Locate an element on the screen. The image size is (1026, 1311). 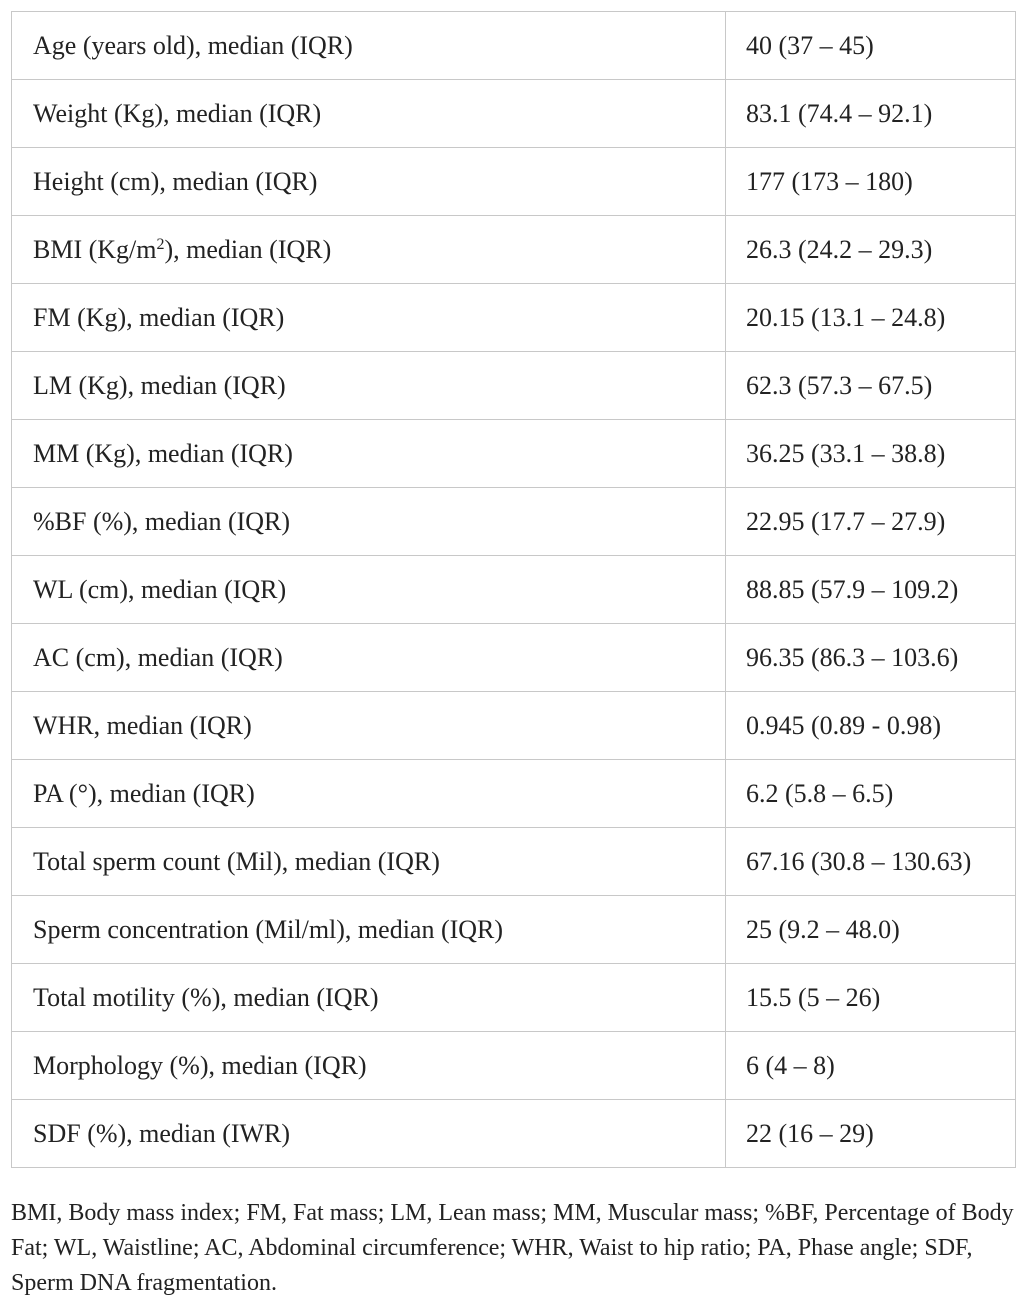
table-row: SDF (%), median (IWR) 22 (16 – 29) is located at coordinates (513, 1133).